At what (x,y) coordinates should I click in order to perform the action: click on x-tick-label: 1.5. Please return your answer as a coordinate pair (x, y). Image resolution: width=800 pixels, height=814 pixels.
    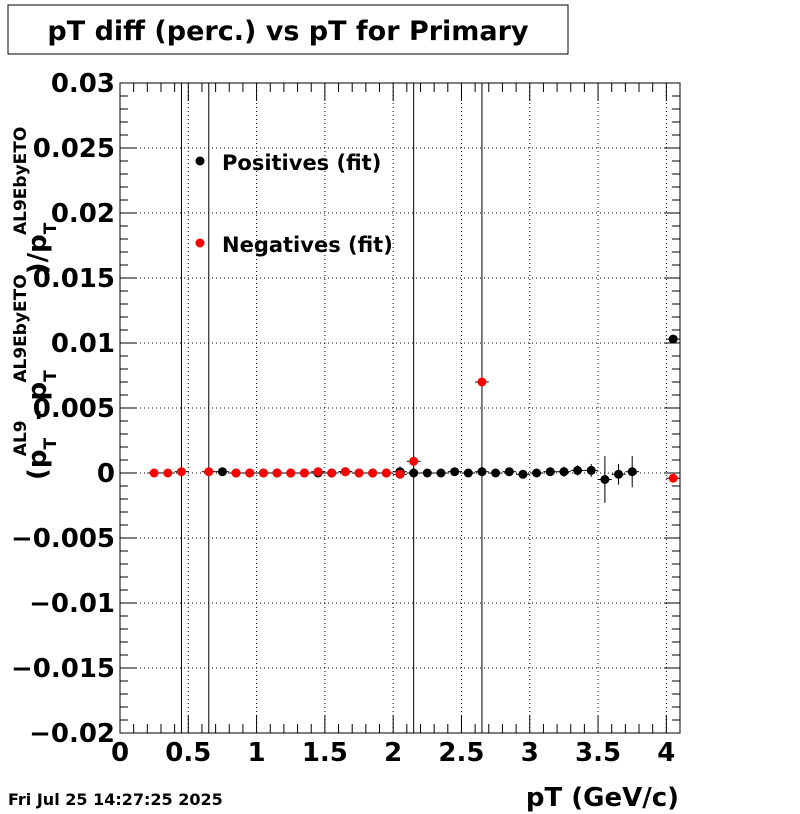
    Looking at the image, I should click on (325, 753).